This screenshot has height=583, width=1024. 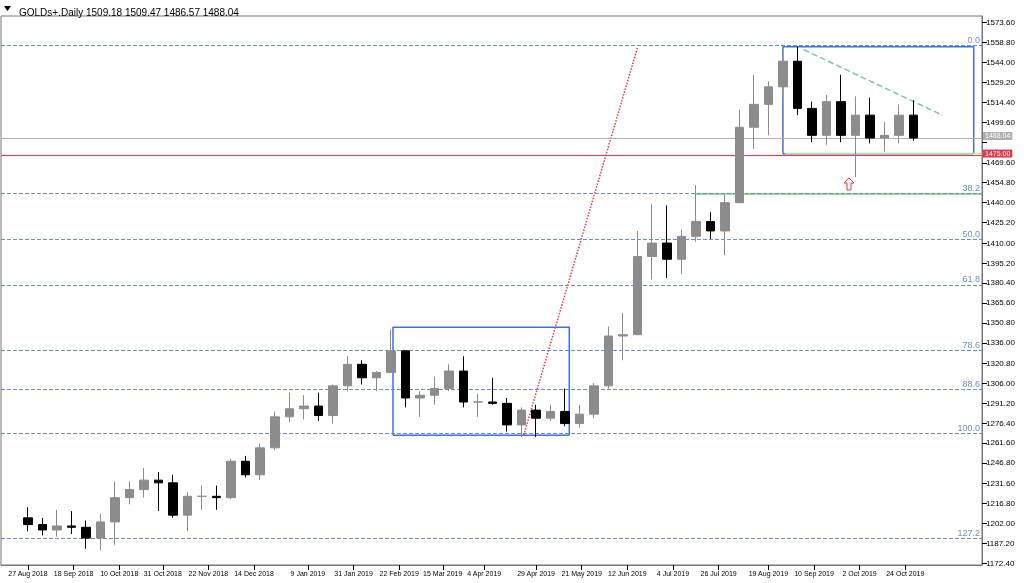 What do you see at coordinates (1001, 483) in the screenshot?
I see `y-tick-label: 1231.60` at bounding box center [1001, 483].